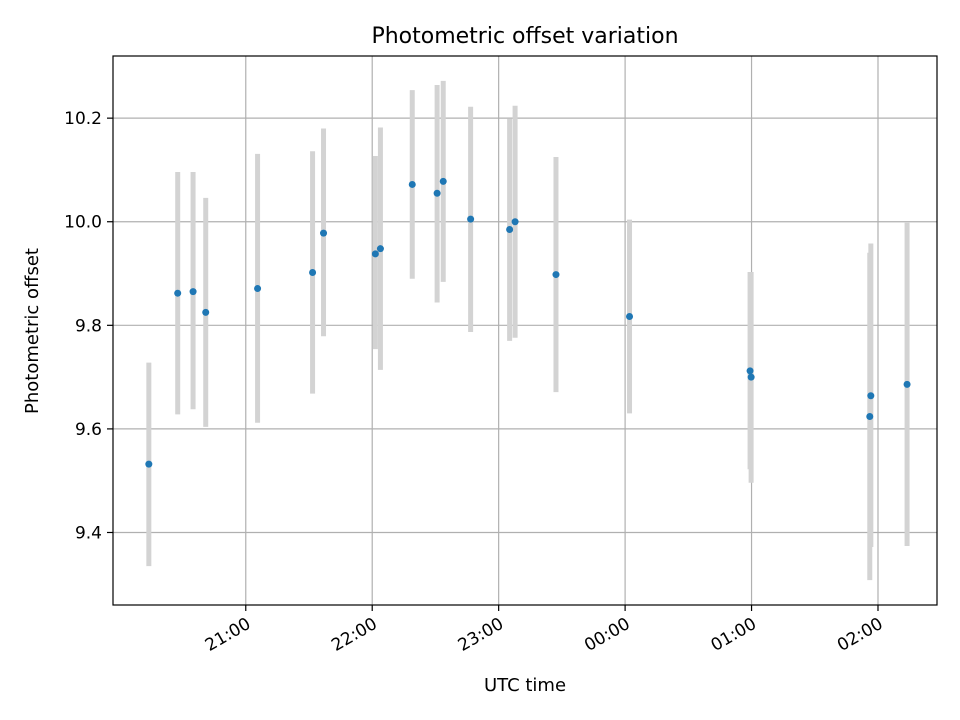  I want to click on chart-title: Photometric offset variation, so click(524, 36).